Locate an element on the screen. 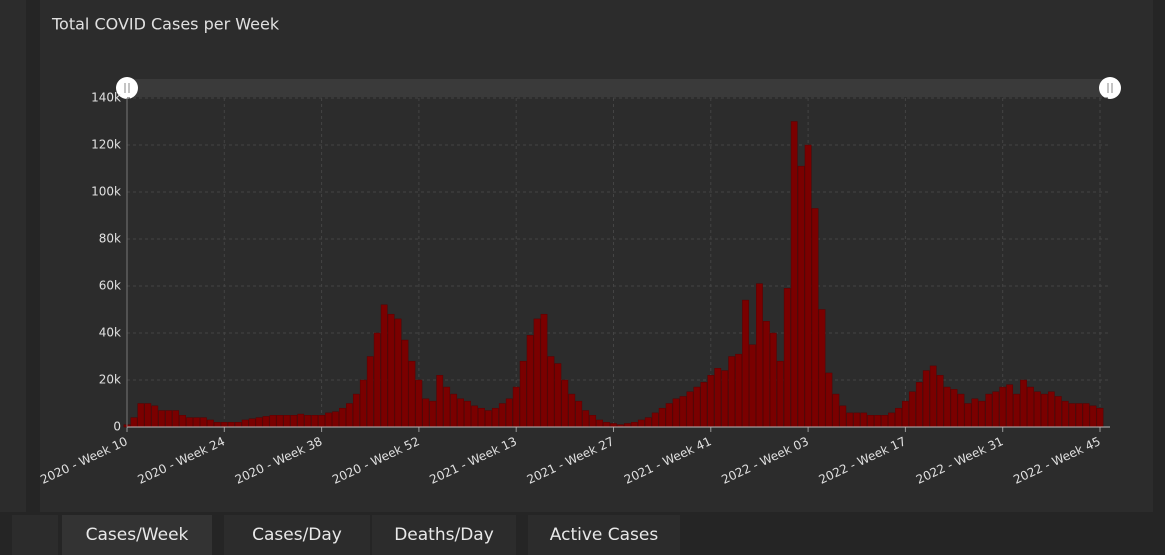 The image size is (1165, 555). x-tick-label: 2022 - Week 45 is located at coordinates (1057, 460).